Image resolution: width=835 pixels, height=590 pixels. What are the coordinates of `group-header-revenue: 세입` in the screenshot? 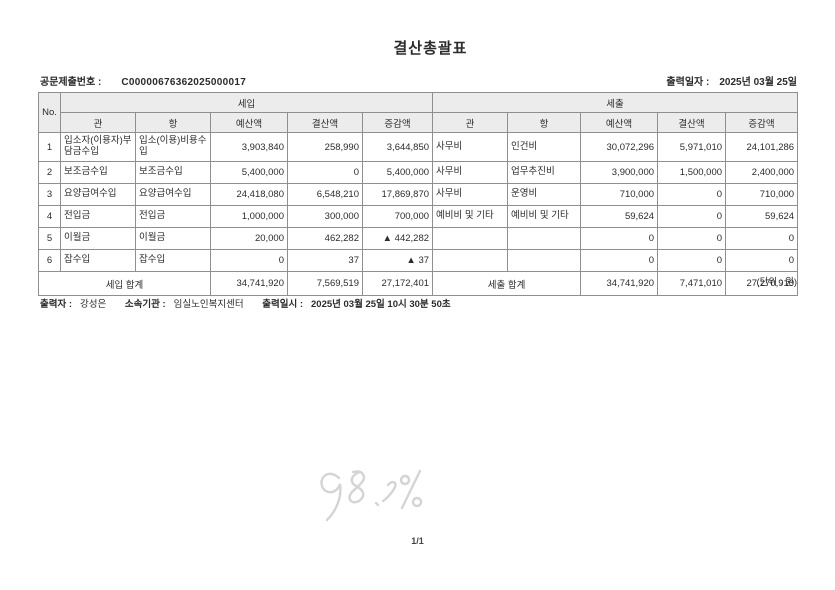 It's located at (246, 102).